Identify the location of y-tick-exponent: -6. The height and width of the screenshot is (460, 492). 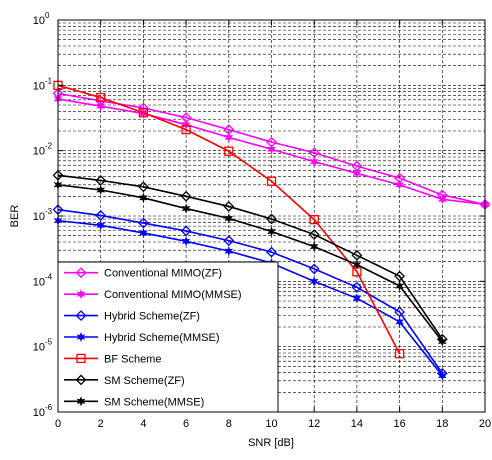
(49, 407).